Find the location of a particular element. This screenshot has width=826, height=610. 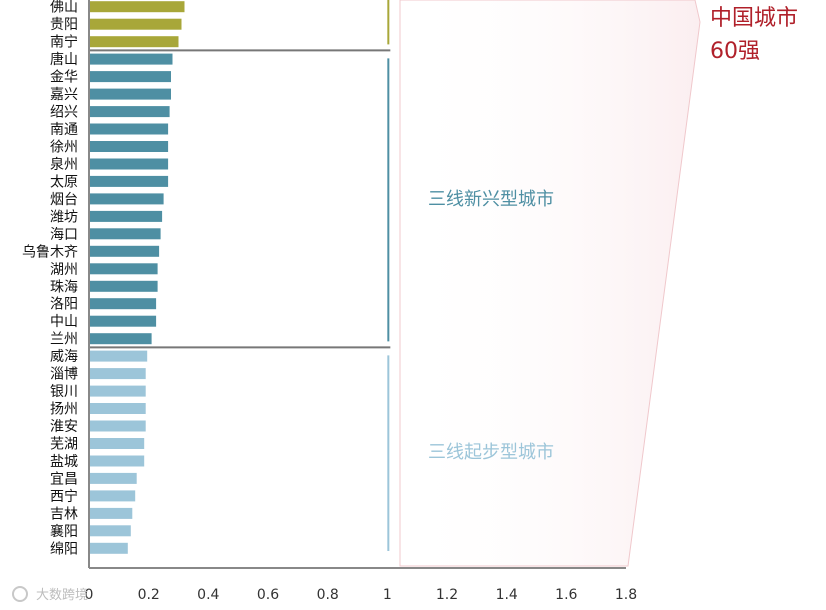

x-tick-label: 0.4 is located at coordinates (208, 595).